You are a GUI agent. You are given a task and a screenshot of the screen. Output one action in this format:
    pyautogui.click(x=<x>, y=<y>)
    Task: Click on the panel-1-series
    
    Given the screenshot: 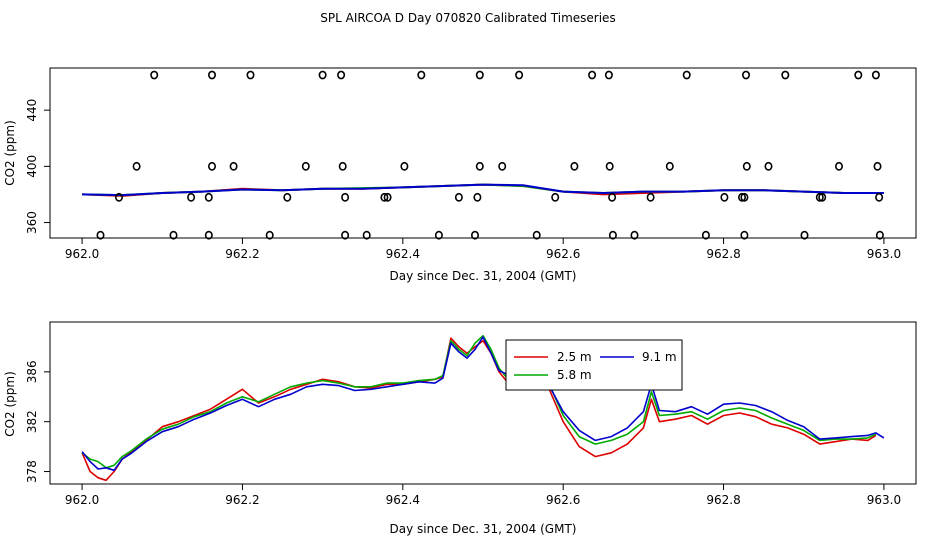 What is the action you would take?
    pyautogui.click(x=483, y=190)
    